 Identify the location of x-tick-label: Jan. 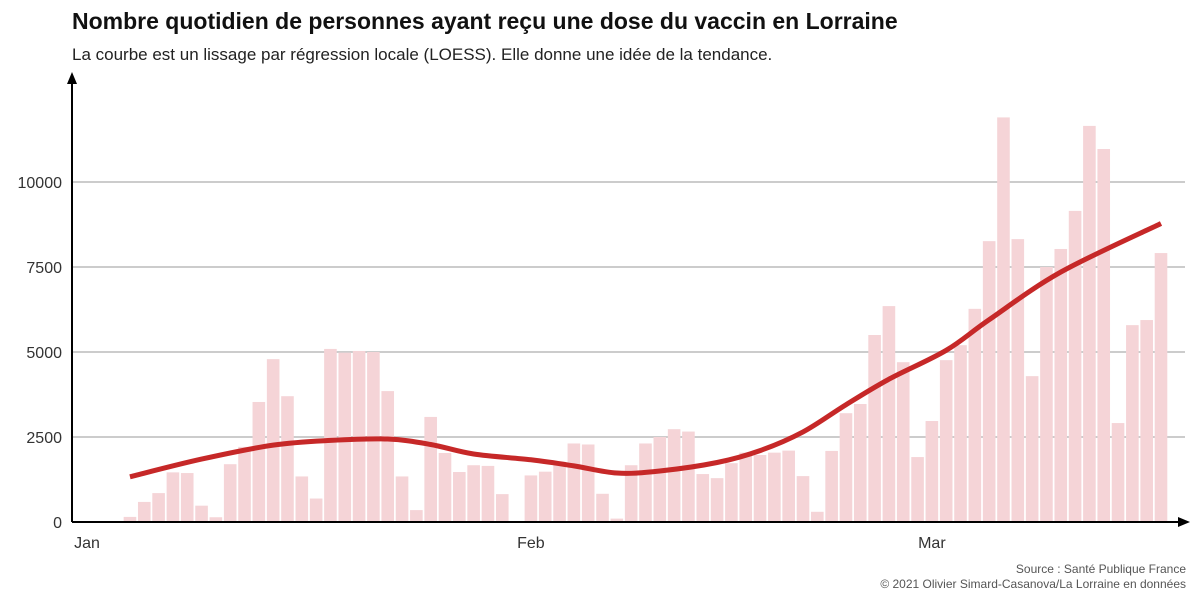
(87, 543).